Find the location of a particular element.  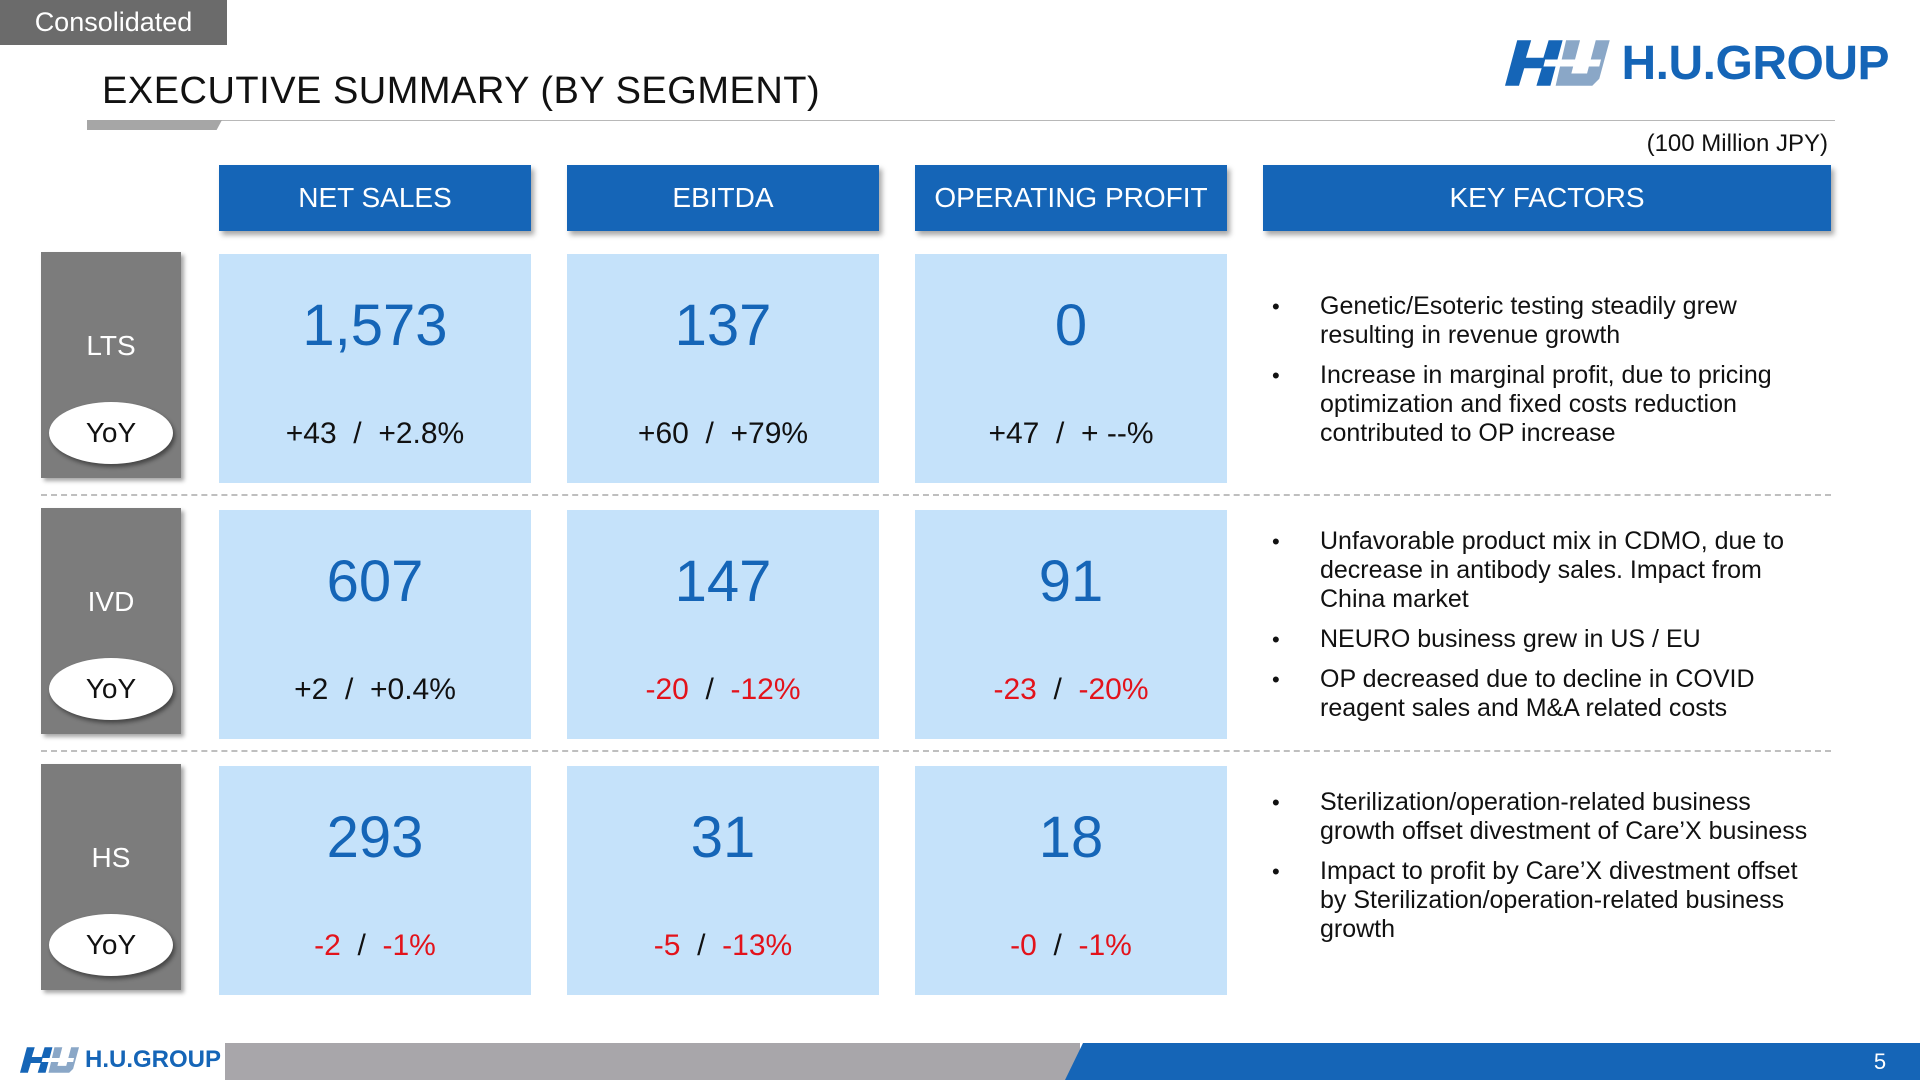

lts-op-cell: 0 +47 / + --% is located at coordinates (1071, 368).